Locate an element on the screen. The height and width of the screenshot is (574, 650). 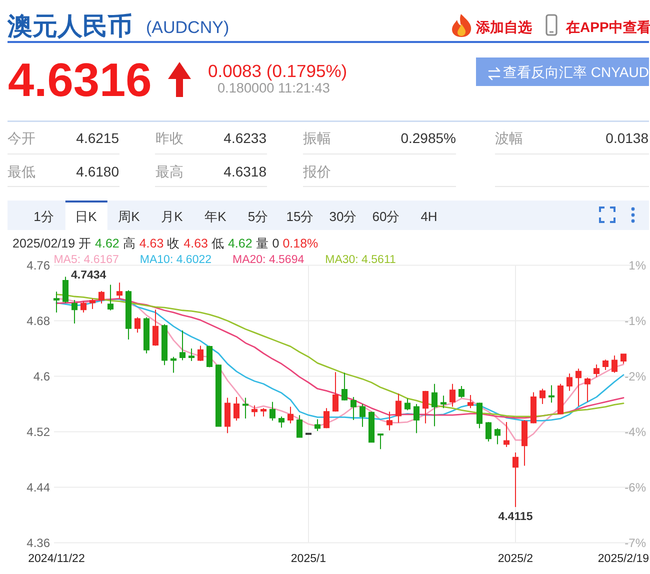
x-tick-label: 2025/2/19 is located at coordinates (624, 559).